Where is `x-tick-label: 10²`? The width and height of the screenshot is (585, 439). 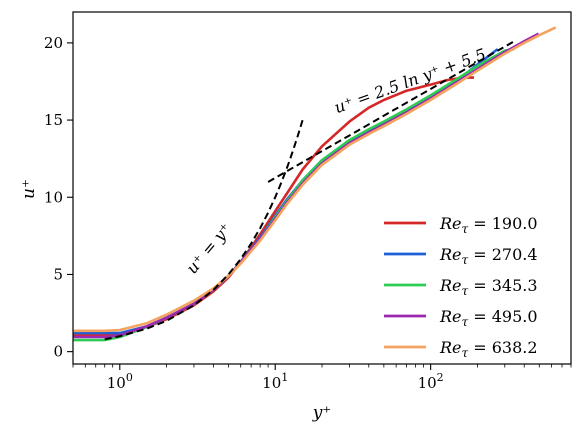
x-tick-label: 10² is located at coordinates (431, 381).